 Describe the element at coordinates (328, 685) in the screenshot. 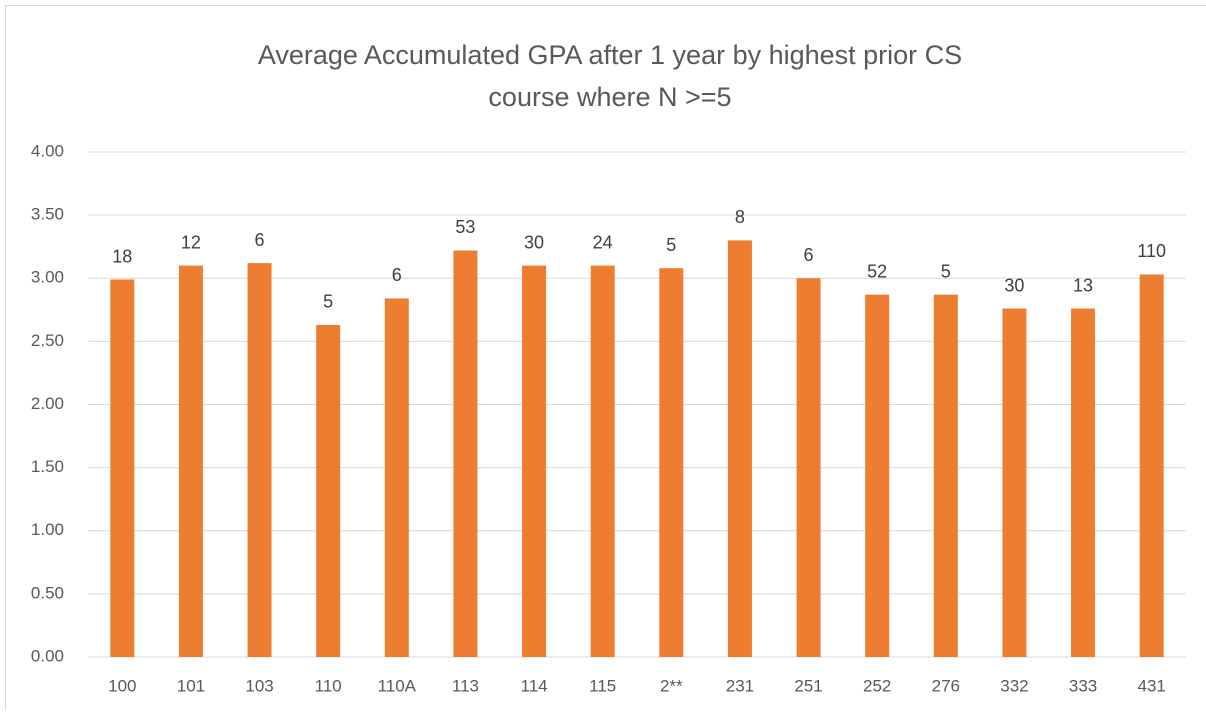

I see `x-tick-label: 110` at that location.